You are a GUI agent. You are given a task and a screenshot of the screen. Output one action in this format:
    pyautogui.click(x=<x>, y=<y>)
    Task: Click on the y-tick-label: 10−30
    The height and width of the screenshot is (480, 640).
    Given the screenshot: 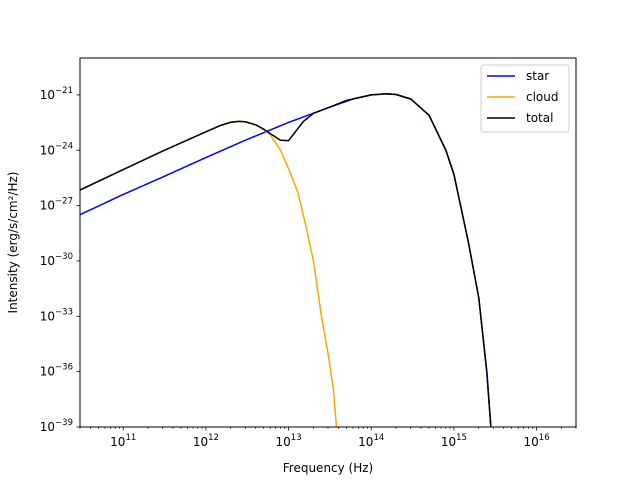 What is the action you would take?
    pyautogui.click(x=56, y=260)
    